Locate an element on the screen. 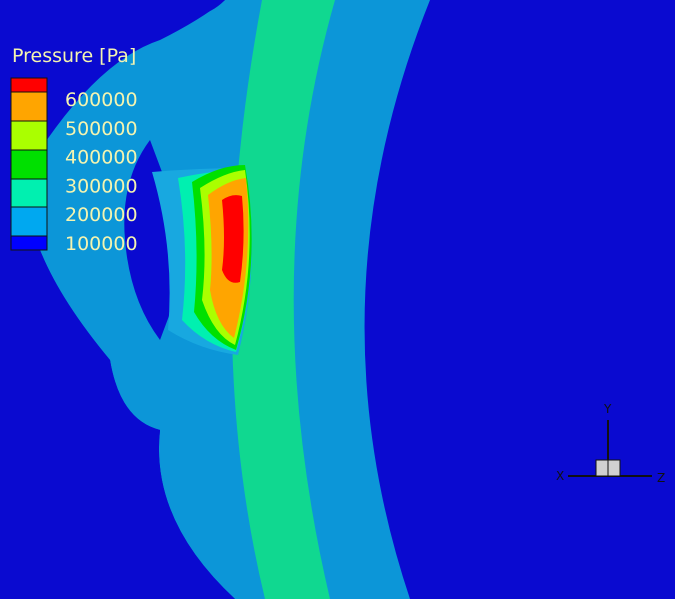  z-axis-label: Z is located at coordinates (661, 478).